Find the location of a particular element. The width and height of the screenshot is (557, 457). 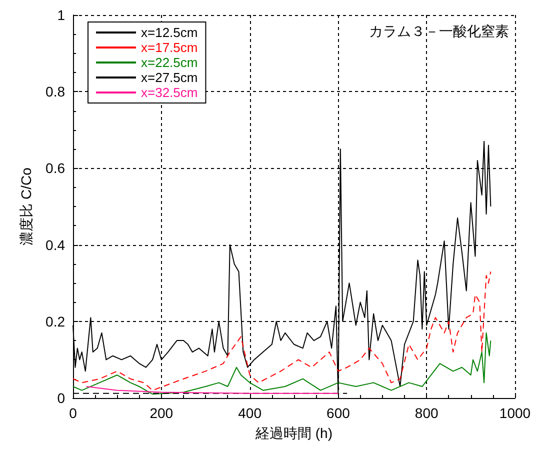

legend-label: x=17.5cm is located at coordinates (169, 47).